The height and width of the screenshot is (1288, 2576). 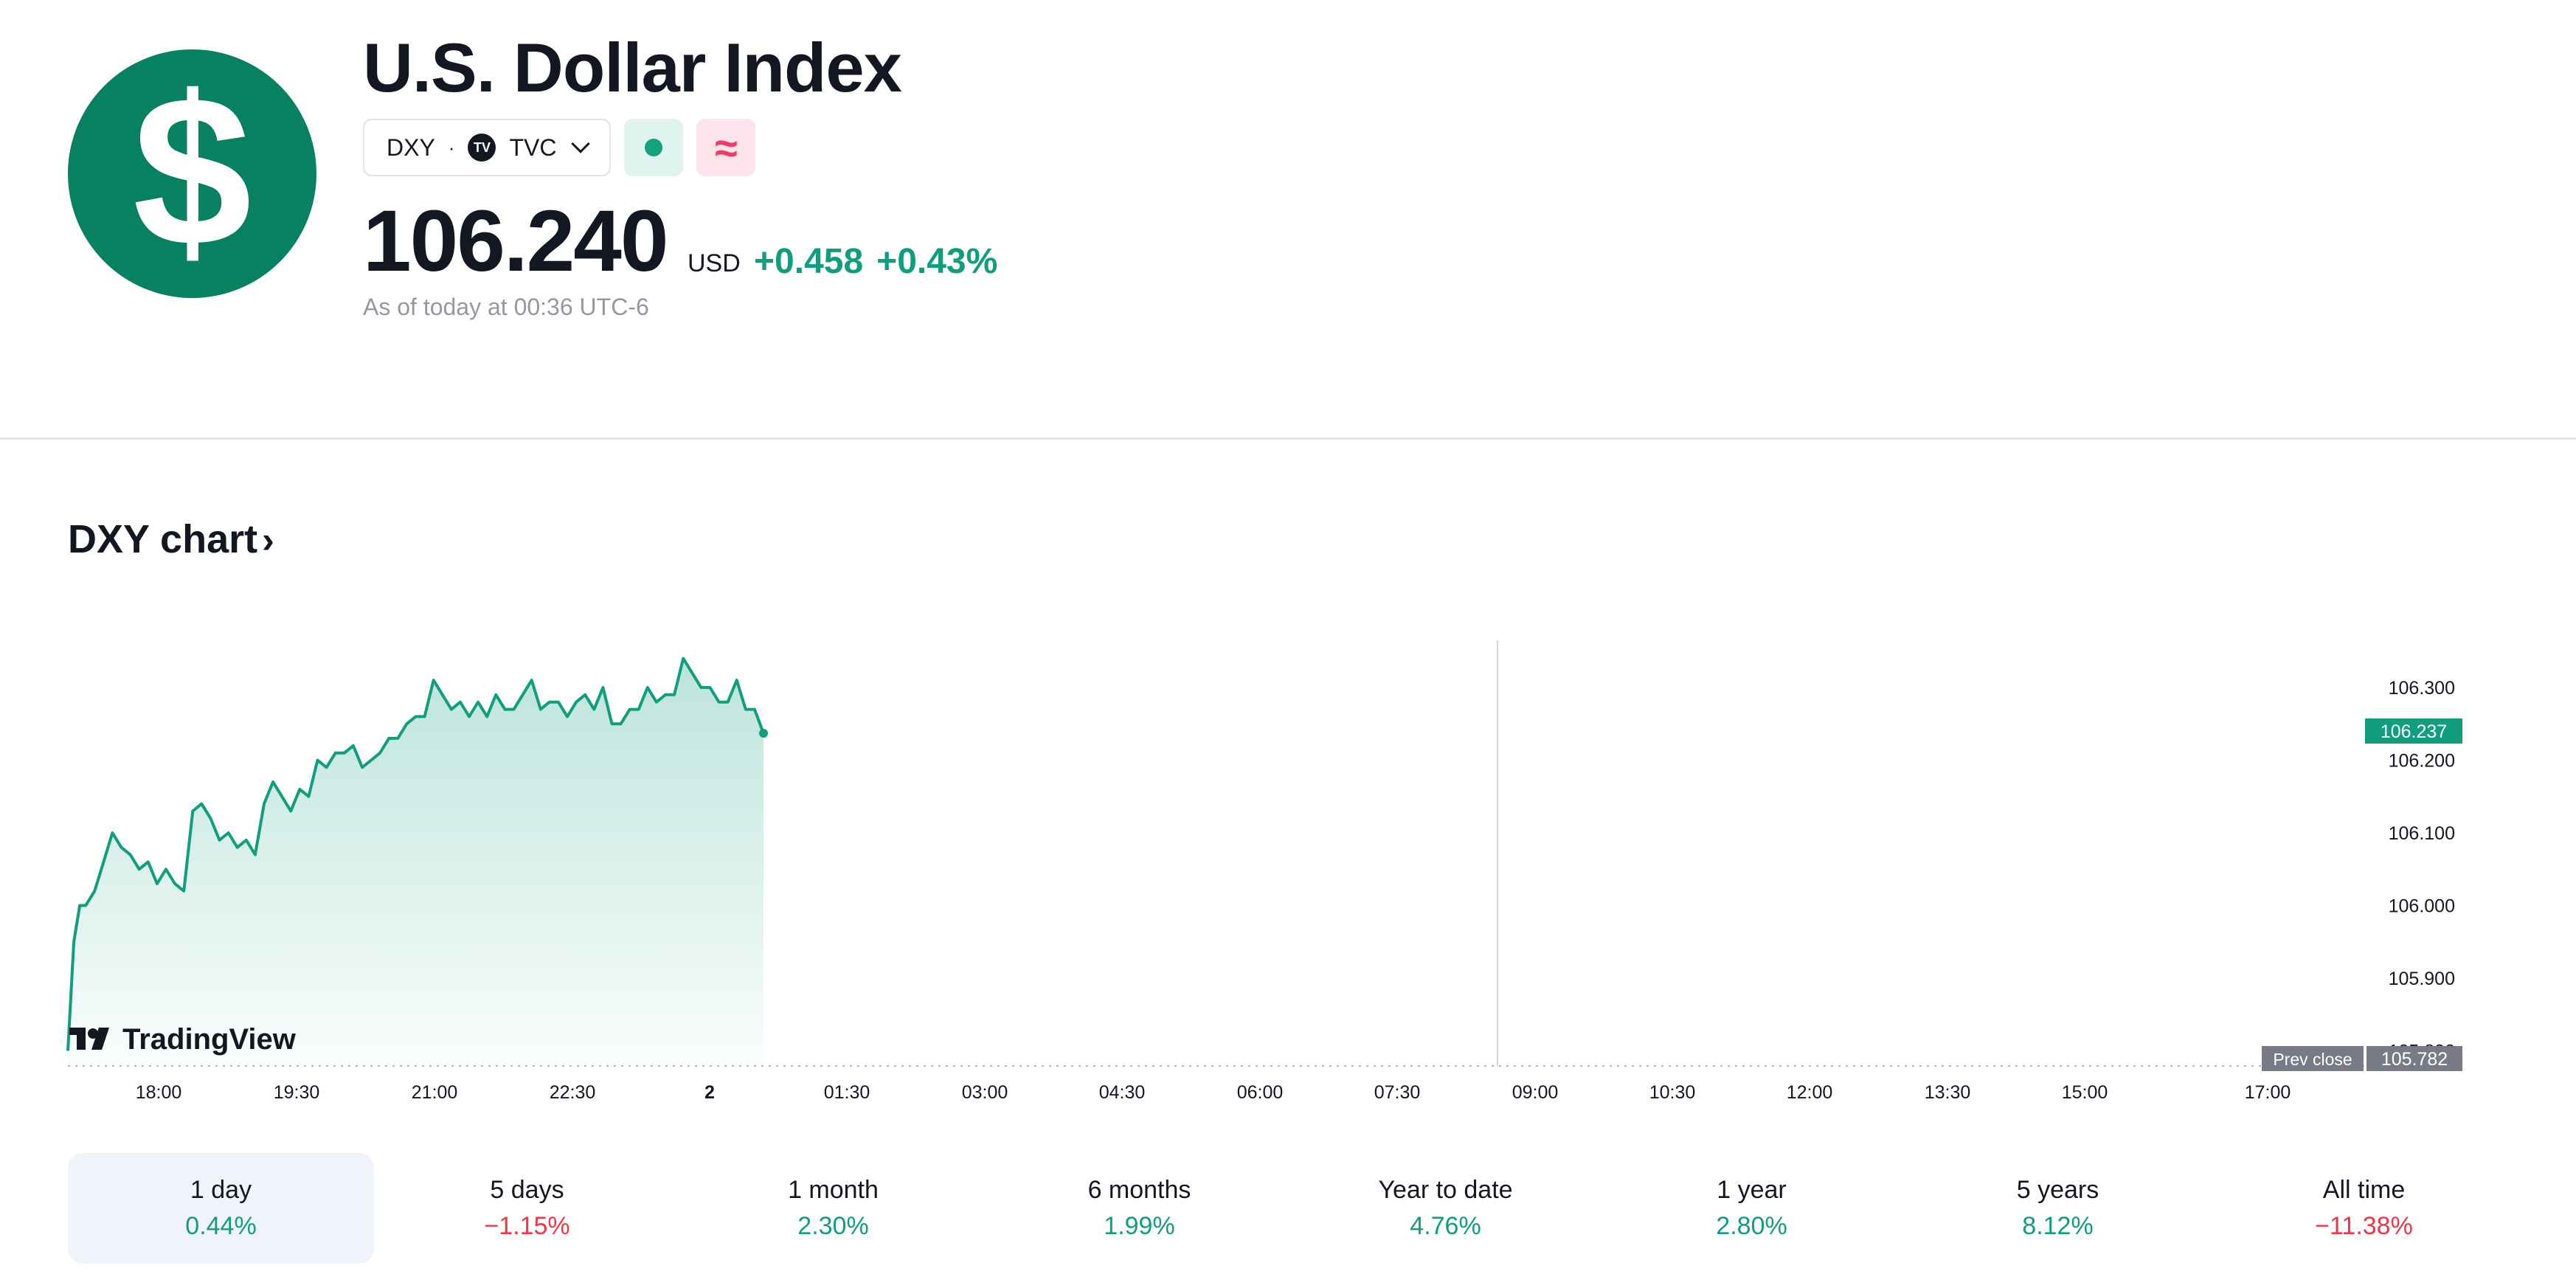 I want to click on symbol-row: DXY · TV TVC ≈, so click(x=560, y=148).